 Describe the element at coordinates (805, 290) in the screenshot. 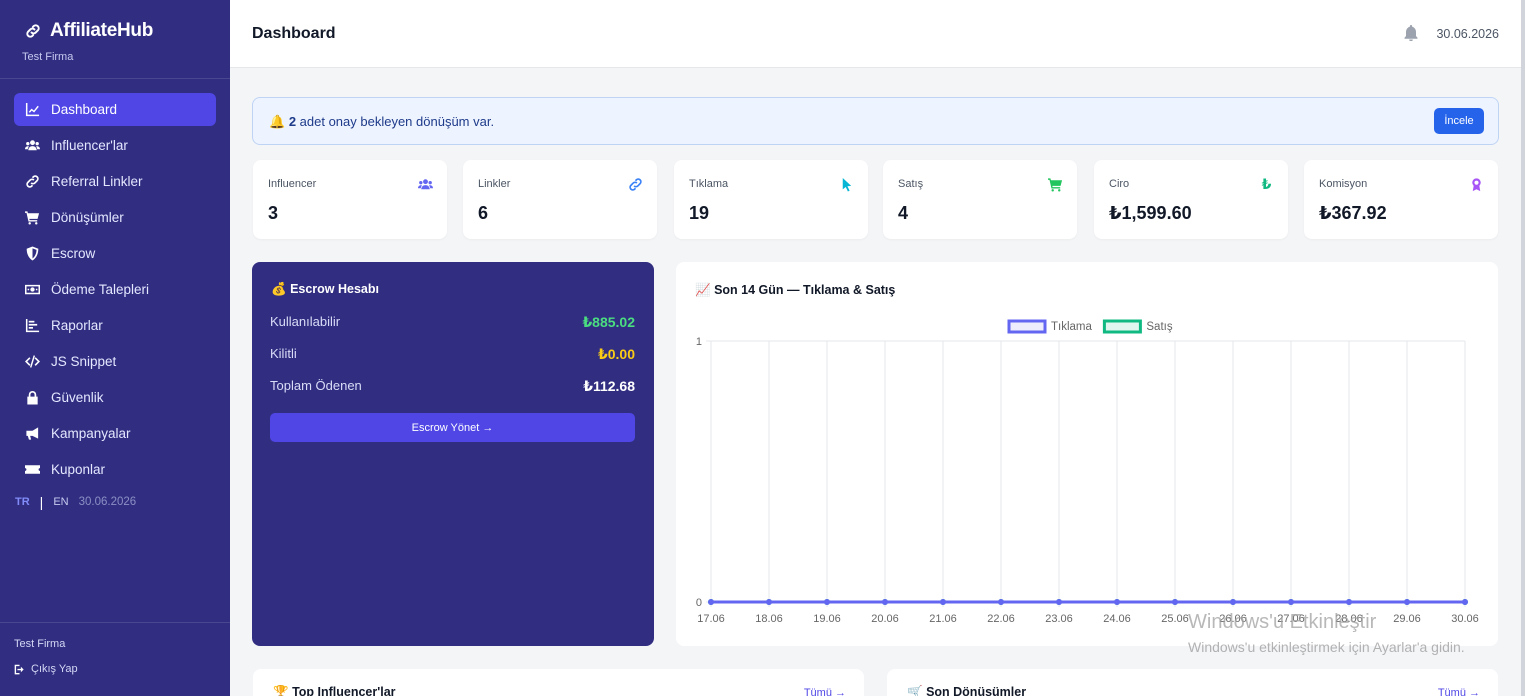

I see `chart-title-text: Son 14 Gün — Tıklama & Satış` at that location.